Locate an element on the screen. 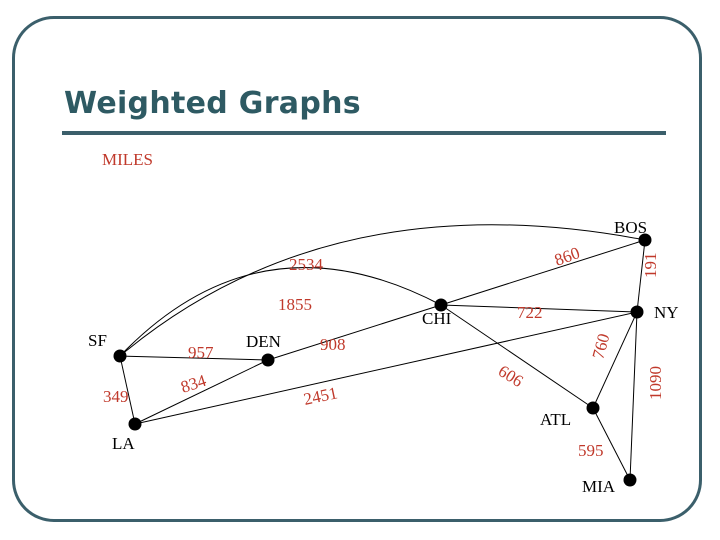 Image resolution: width=720 pixels, height=540 pixels. node-label-bos: BOS is located at coordinates (630, 227).